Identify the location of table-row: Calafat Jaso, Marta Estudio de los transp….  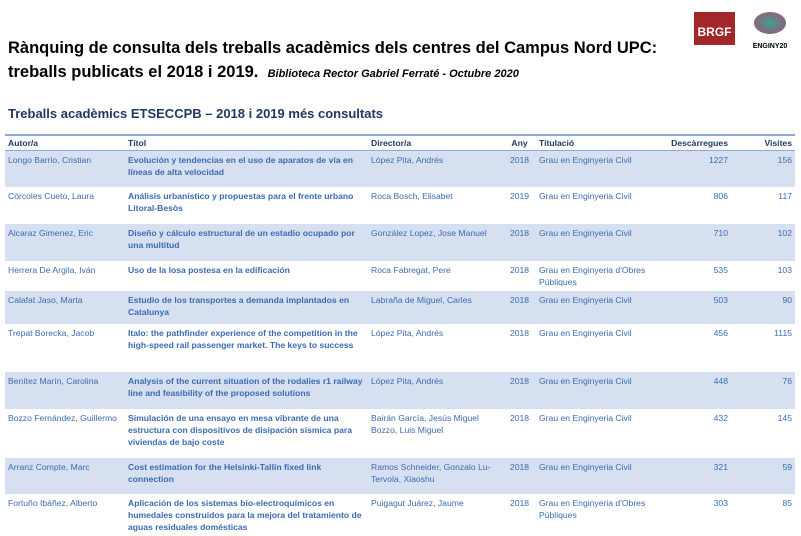
(400, 307).